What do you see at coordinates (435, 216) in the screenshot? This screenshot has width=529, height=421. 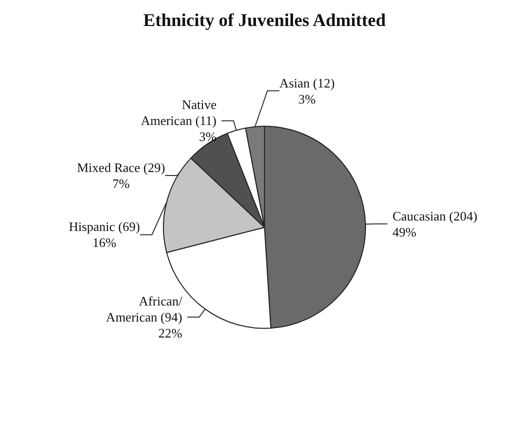 I see `slice-label: Caucasian (204)` at bounding box center [435, 216].